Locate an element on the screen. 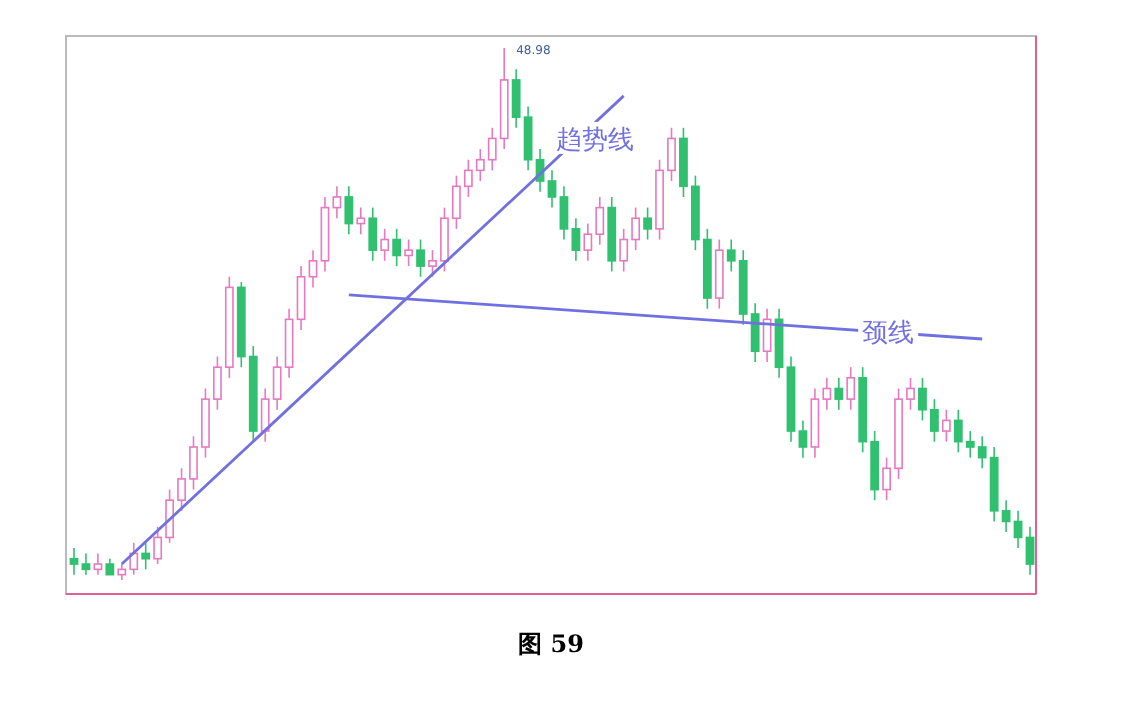  series-label: 颈线 is located at coordinates (888, 334).